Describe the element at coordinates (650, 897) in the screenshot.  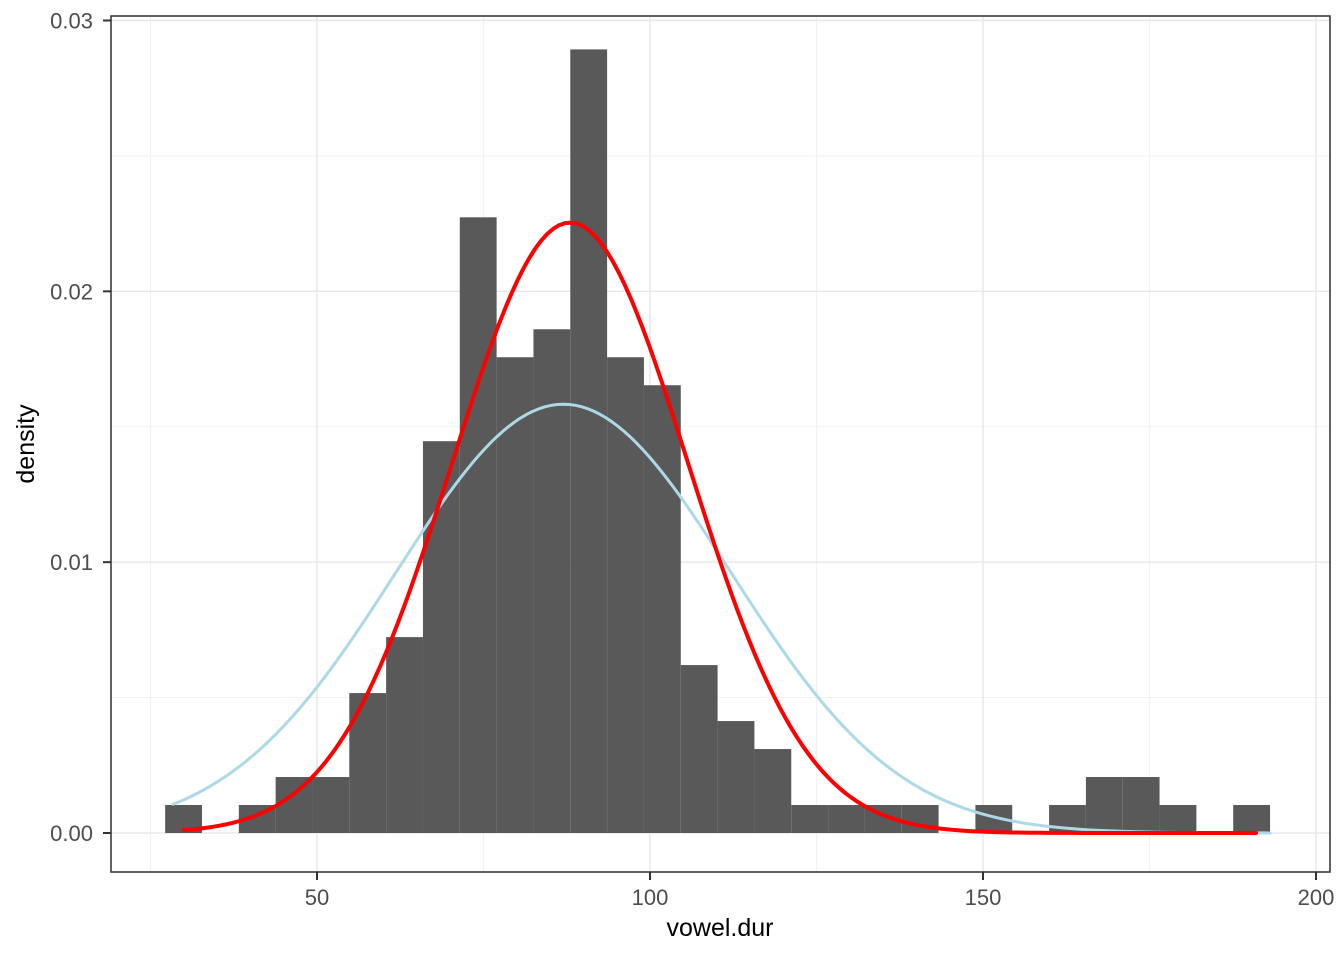
I see `x-tick-label: 100` at that location.